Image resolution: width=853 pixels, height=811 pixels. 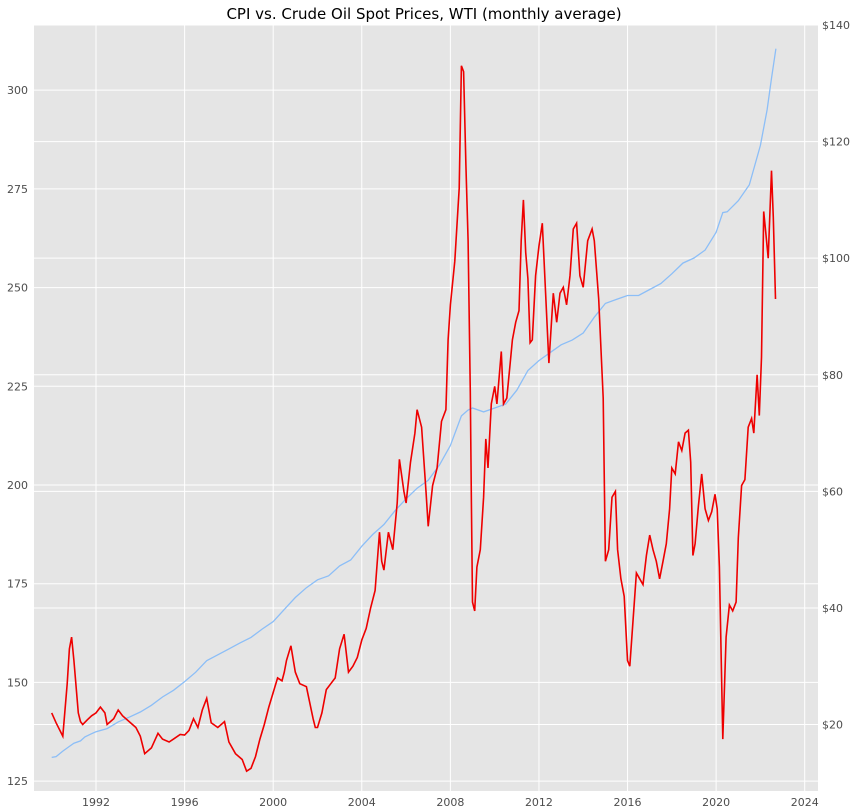 I want to click on left-y-tick-label: 300, so click(x=17, y=90).